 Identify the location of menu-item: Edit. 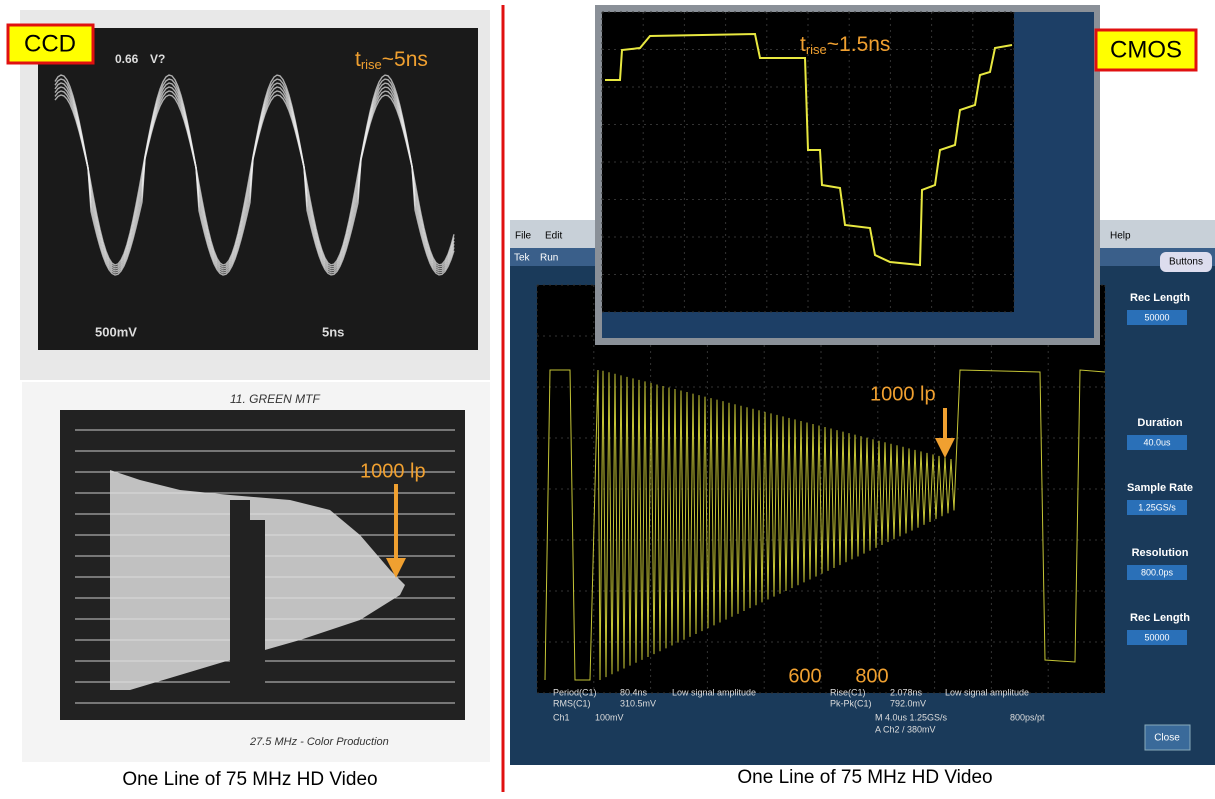
(553, 236).